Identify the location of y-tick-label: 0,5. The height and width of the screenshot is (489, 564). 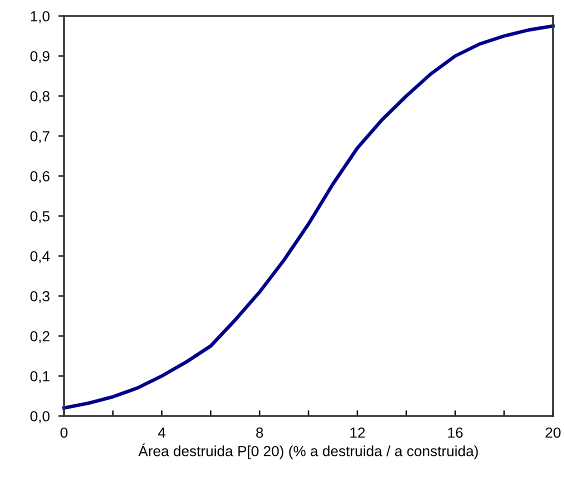
(40, 217).